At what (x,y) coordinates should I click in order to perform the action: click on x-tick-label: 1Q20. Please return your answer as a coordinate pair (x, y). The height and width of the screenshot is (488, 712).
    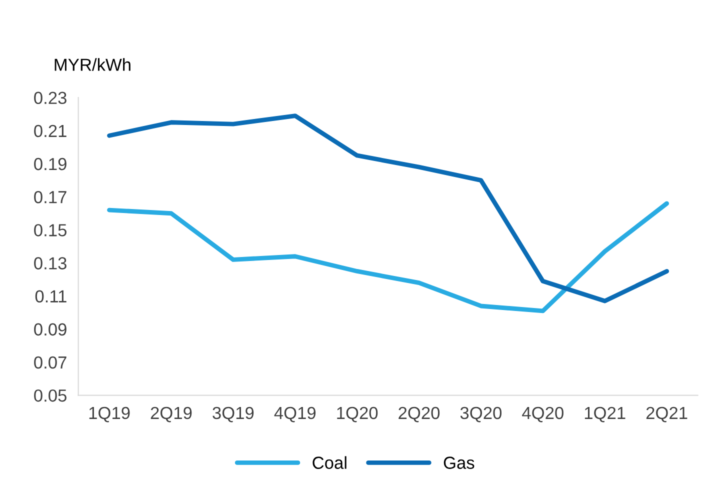
    Looking at the image, I should click on (357, 414).